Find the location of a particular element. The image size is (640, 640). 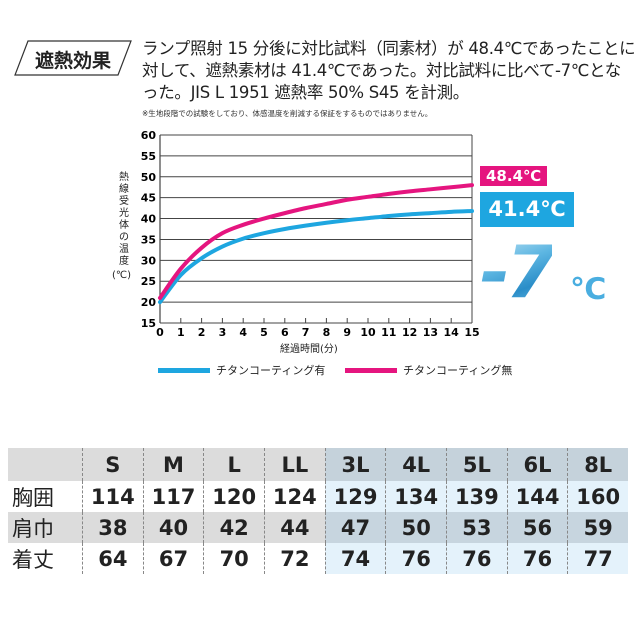

y-tick-label: 40 is located at coordinates (149, 219).